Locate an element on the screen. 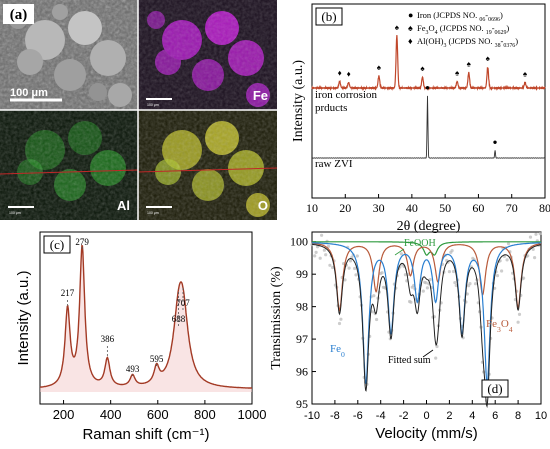  series-line is located at coordinates (429, 127).